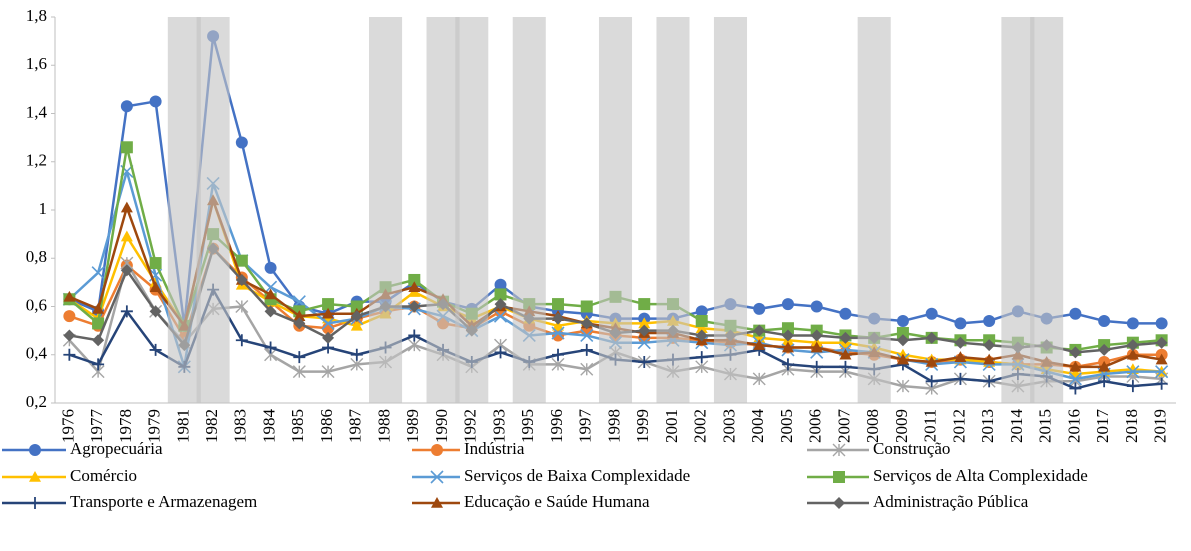  What do you see at coordinates (268, 426) in the screenshot?
I see `x-tick-label: 1984` at bounding box center [268, 426].